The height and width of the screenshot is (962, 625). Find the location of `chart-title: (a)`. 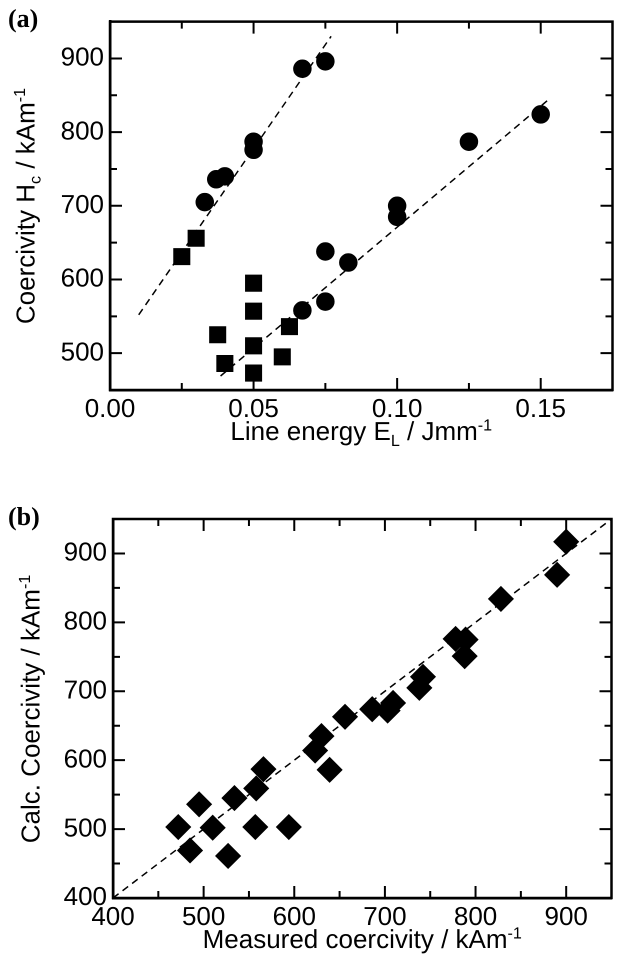

chart-title: (a) is located at coordinates (23, 19).